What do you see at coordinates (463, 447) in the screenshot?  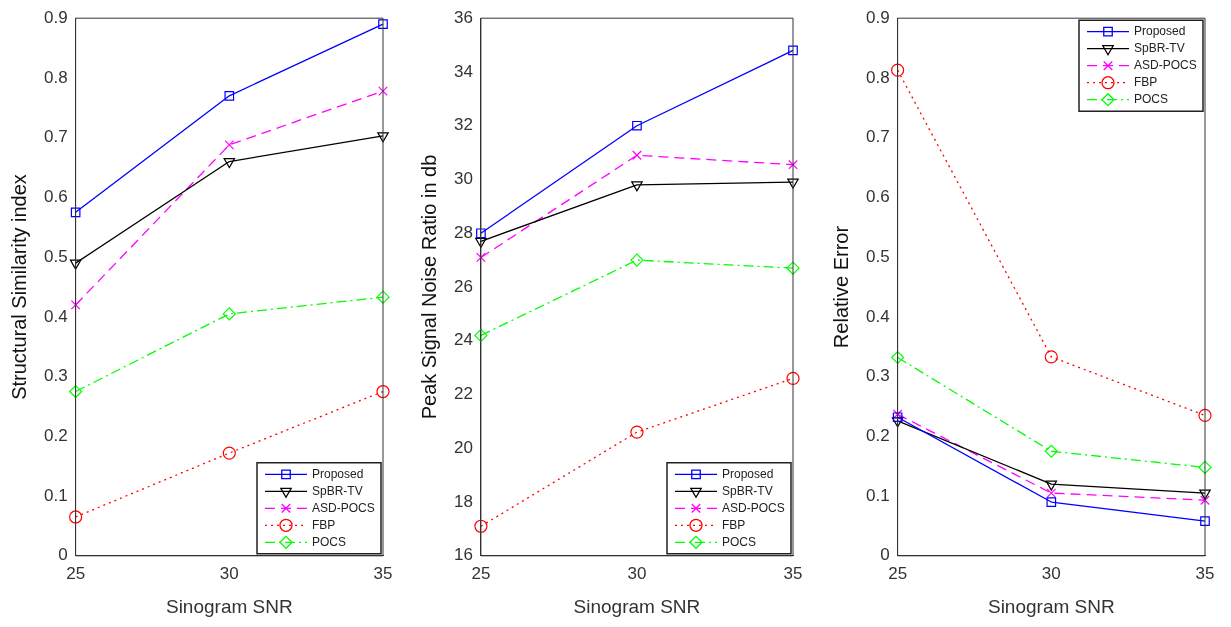 I see `y-tick-label: 20` at bounding box center [463, 447].